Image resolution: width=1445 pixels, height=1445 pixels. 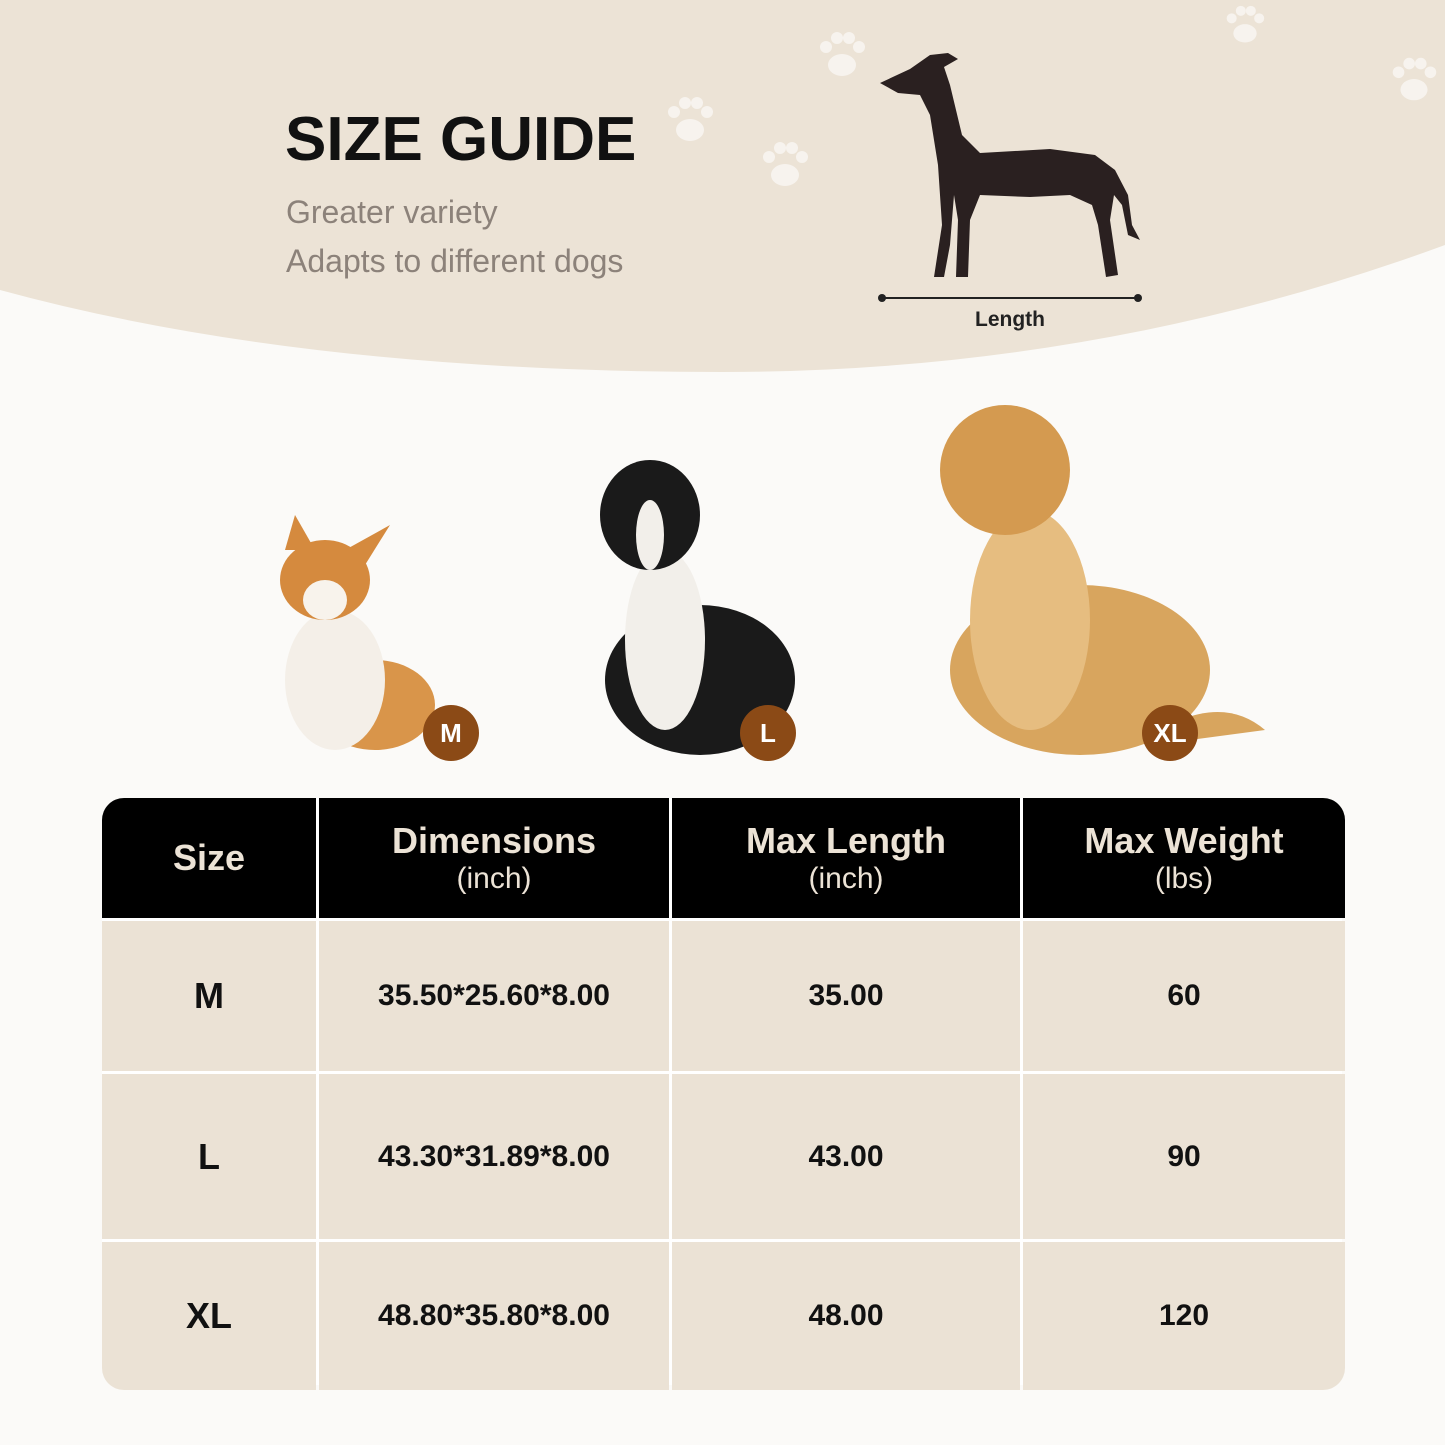 I want to click on size-badge-l: L, so click(x=768, y=733).